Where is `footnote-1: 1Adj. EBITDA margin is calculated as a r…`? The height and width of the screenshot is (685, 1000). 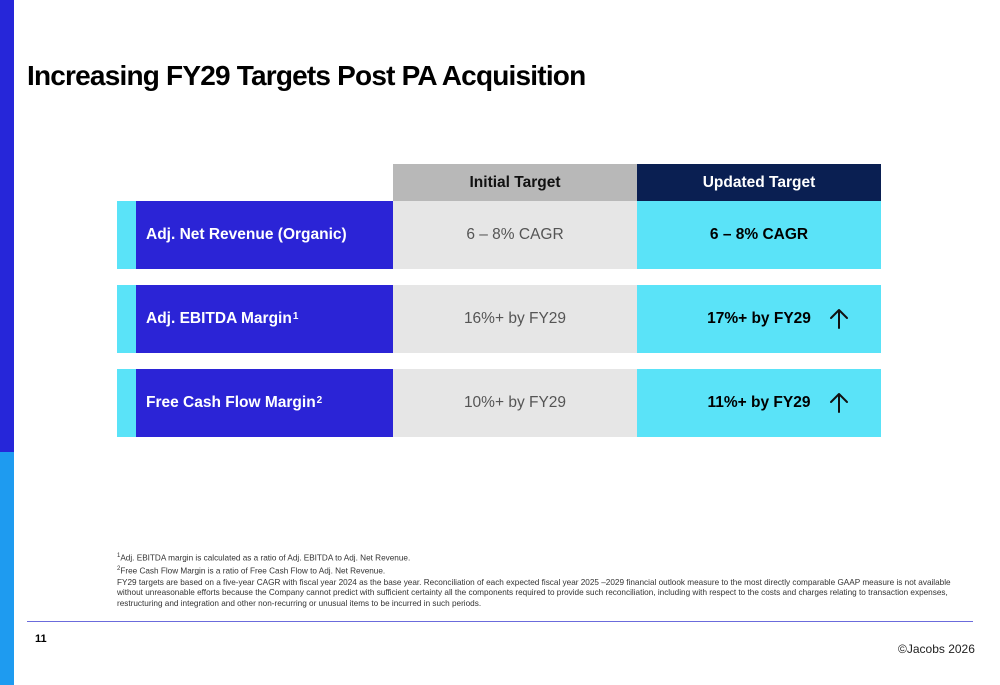 footnote-1: 1Adj. EBITDA margin is calculated as a r… is located at coordinates (264, 558).